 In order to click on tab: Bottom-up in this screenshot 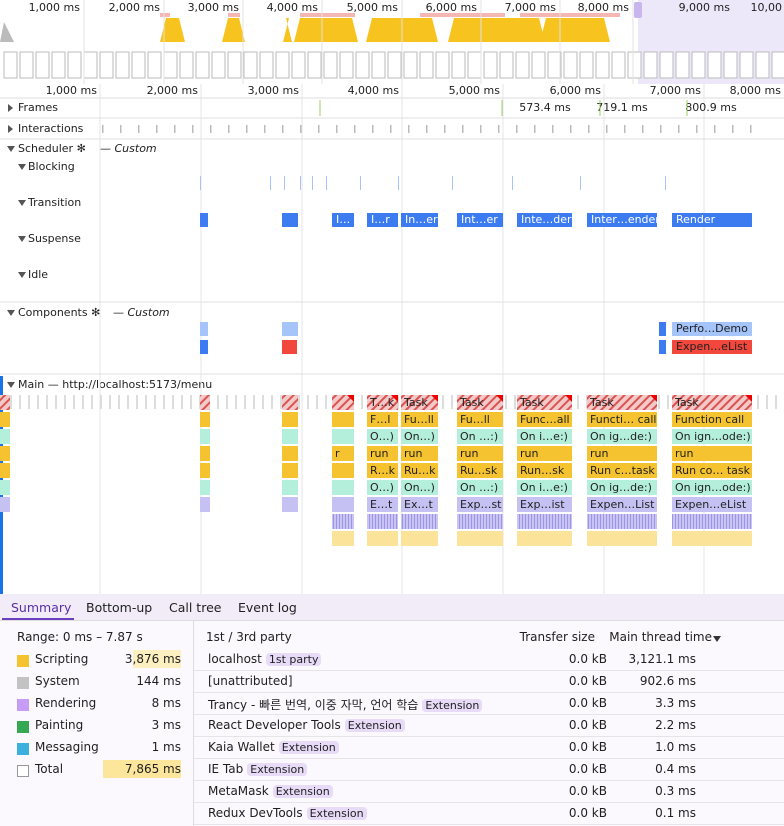, I will do `click(119, 607)`.